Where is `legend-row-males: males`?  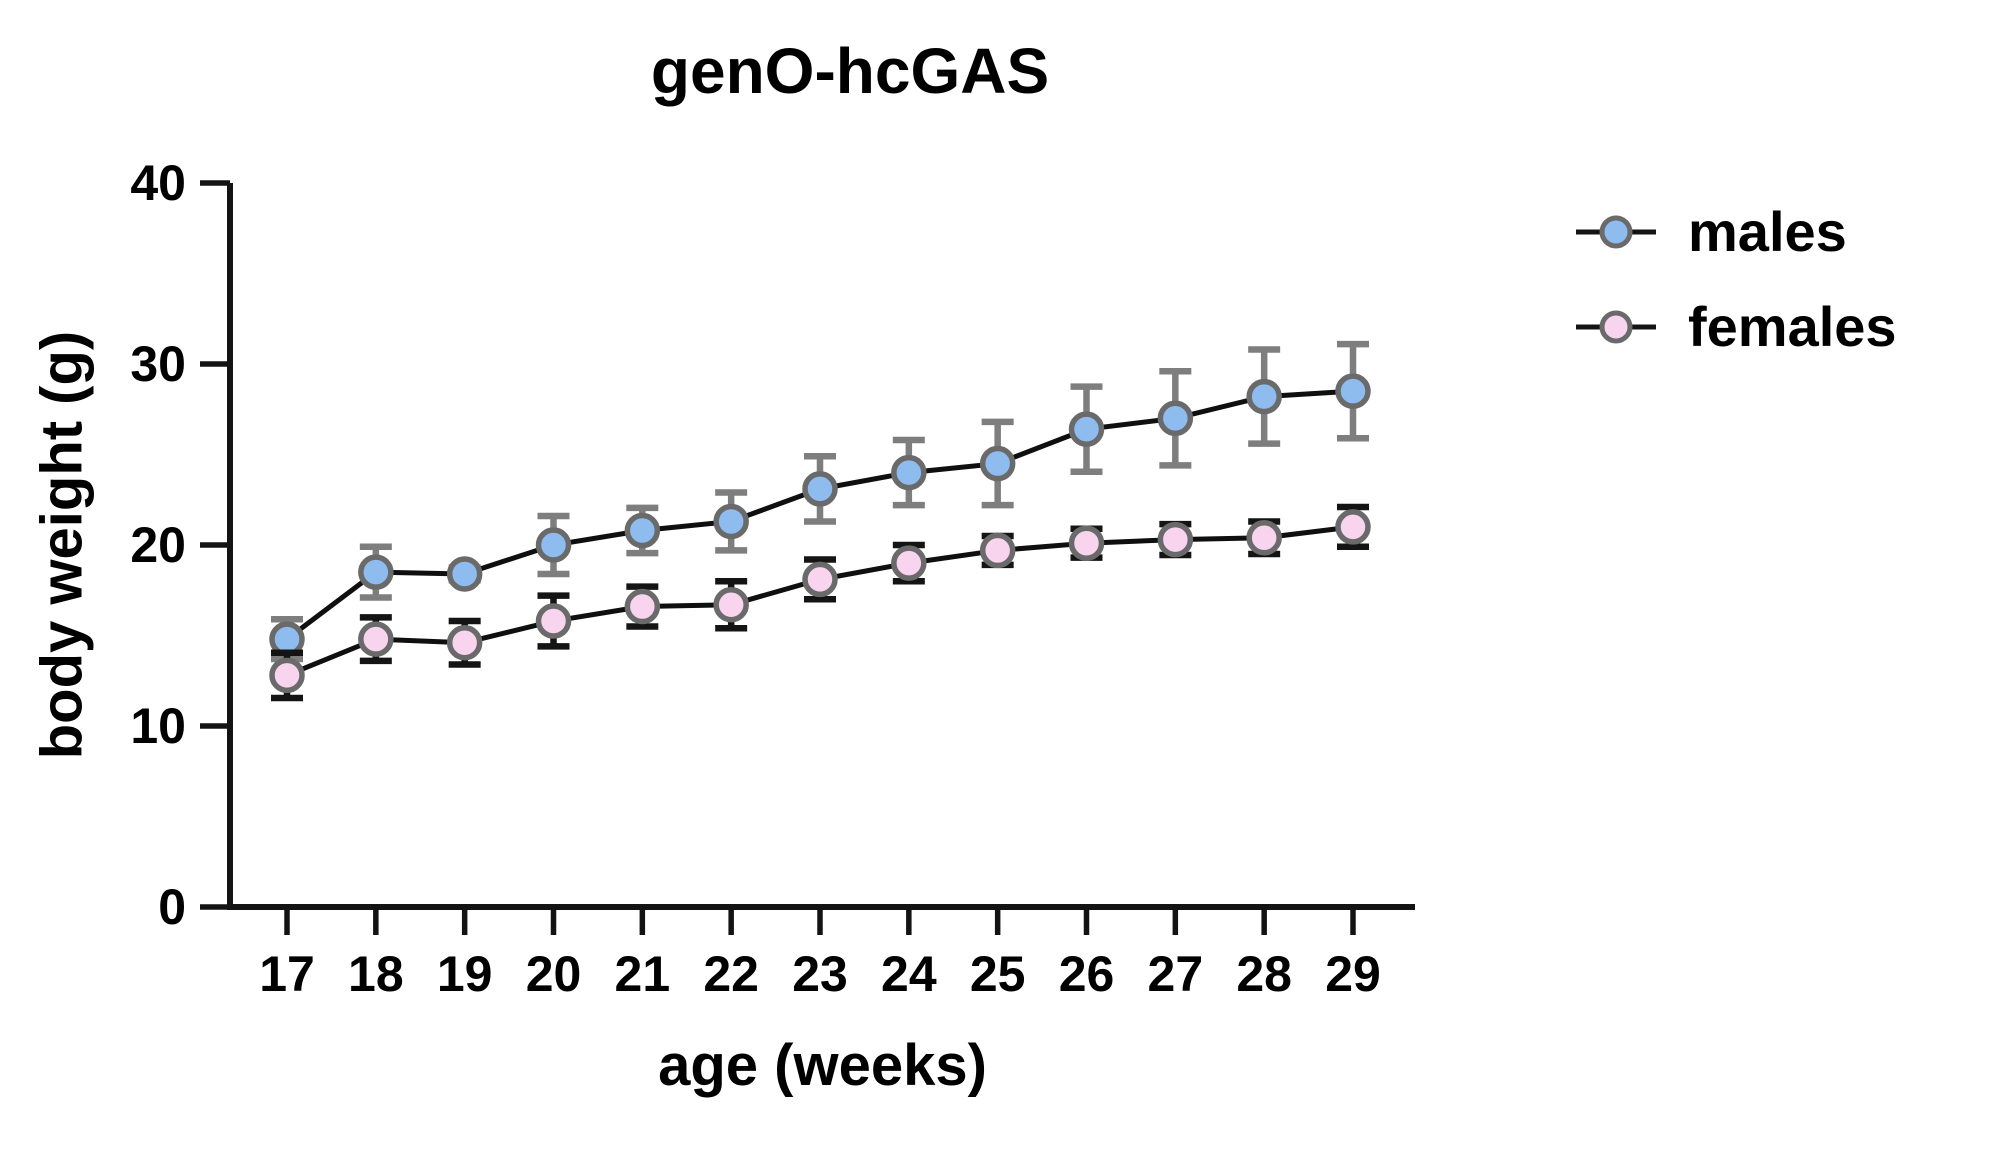 legend-row-males: males is located at coordinates (1734, 231).